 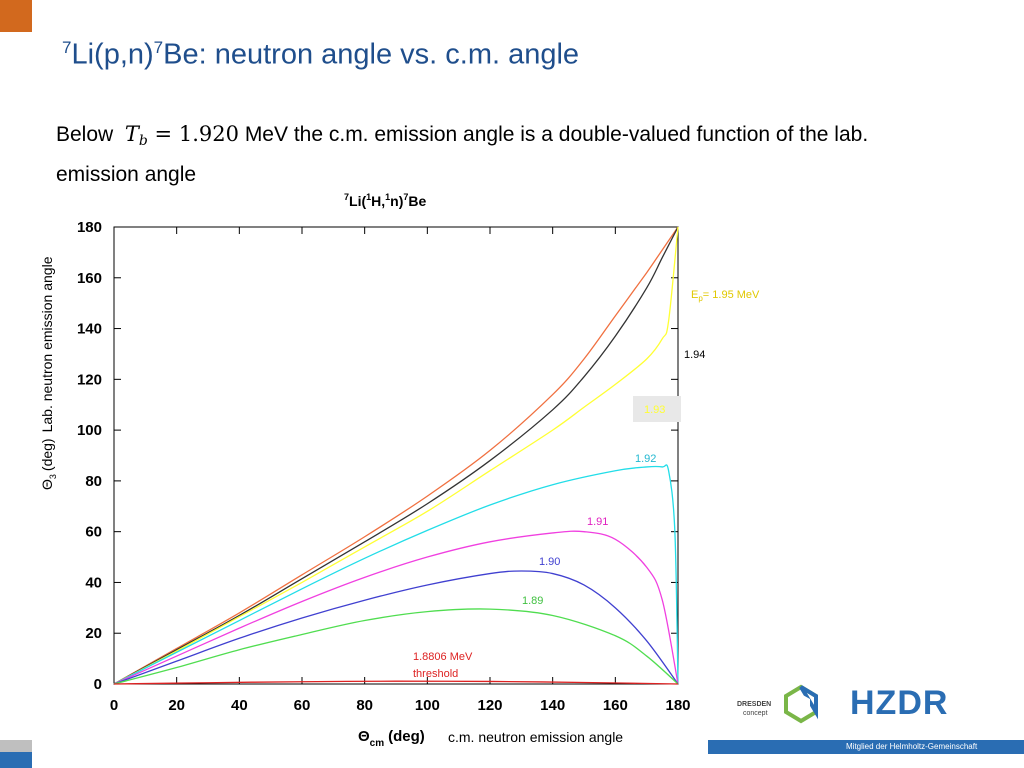 What do you see at coordinates (131, 134) in the screenshot?
I see `math-variable: T` at bounding box center [131, 134].